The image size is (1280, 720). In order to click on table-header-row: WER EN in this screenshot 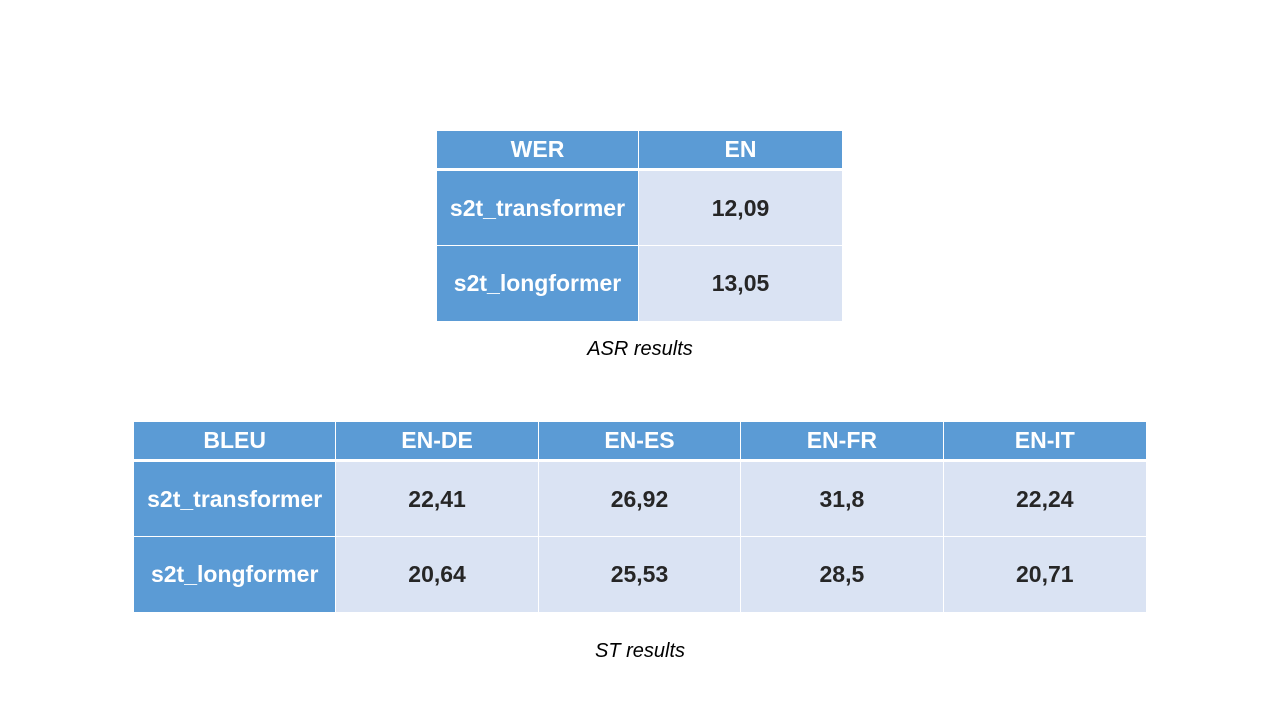, I will do `click(639, 151)`.